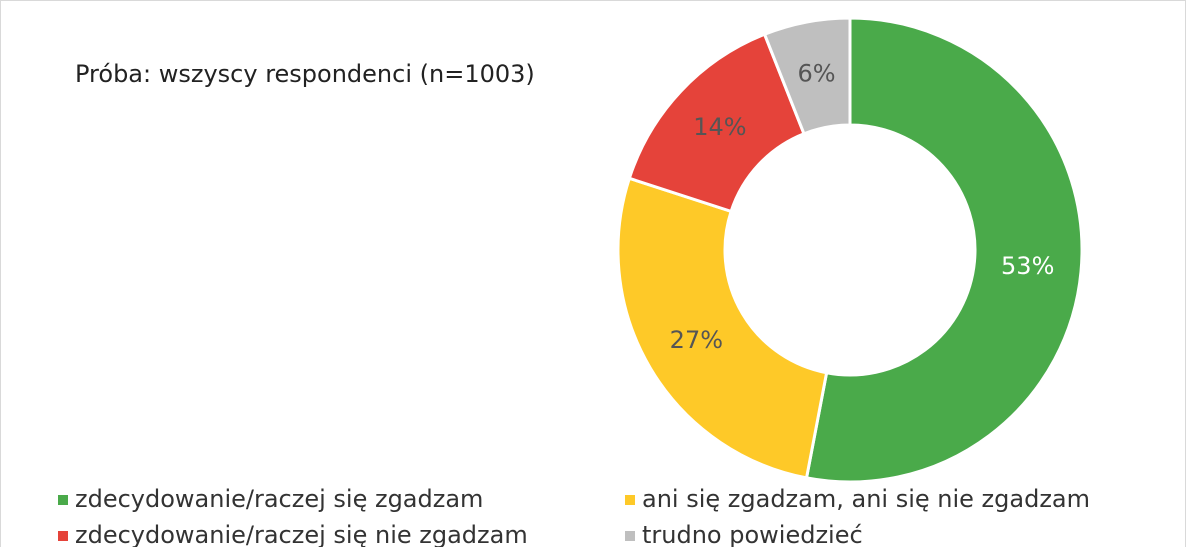 Image resolution: width=1186 pixels, height=551 pixels. Describe the element at coordinates (1027, 266) in the screenshot. I see `data-label: 53%` at that location.